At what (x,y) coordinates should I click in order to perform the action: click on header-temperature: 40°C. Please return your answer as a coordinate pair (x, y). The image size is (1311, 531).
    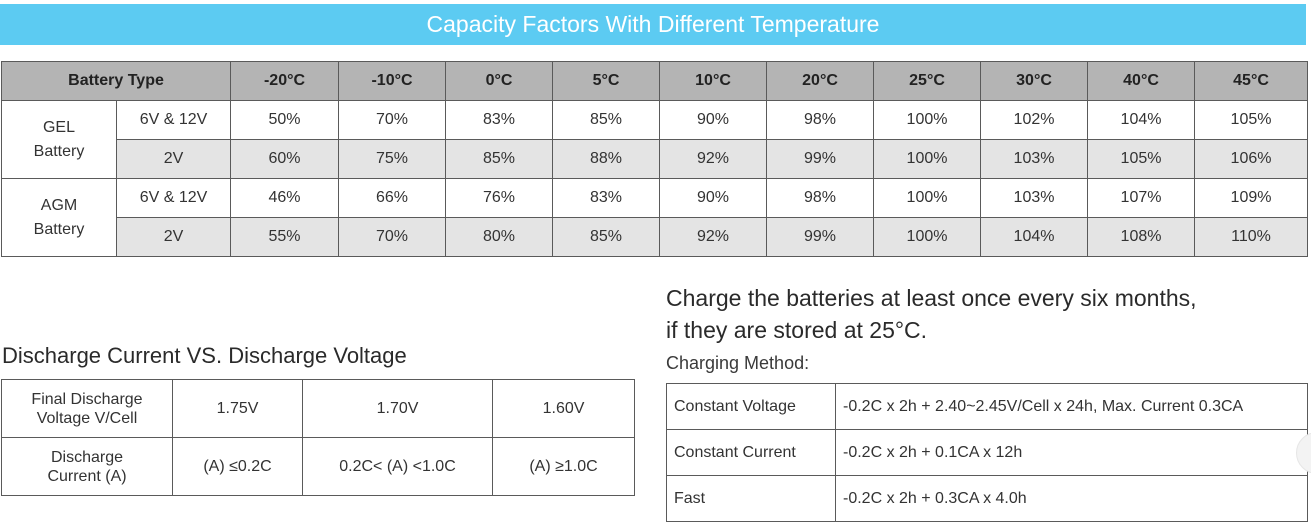
    Looking at the image, I should click on (1141, 81).